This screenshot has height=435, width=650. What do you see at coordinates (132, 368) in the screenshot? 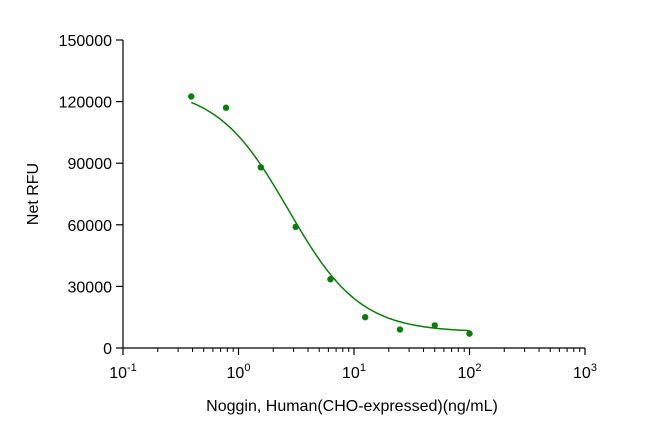
I see `x-tick-label-exponent: -1` at bounding box center [132, 368].